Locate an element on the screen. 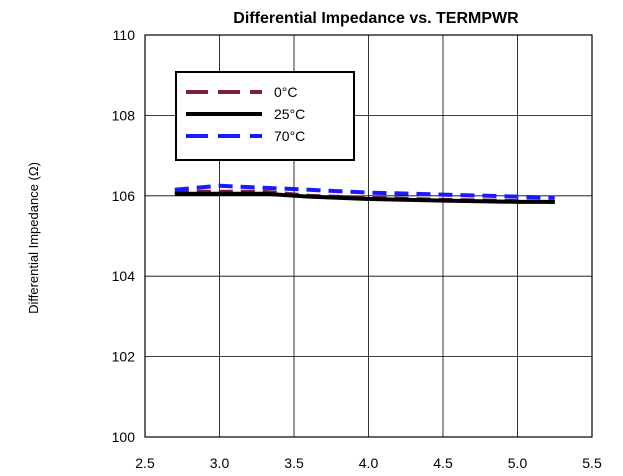 The height and width of the screenshot is (476, 623). series-lines is located at coordinates (364, 193).